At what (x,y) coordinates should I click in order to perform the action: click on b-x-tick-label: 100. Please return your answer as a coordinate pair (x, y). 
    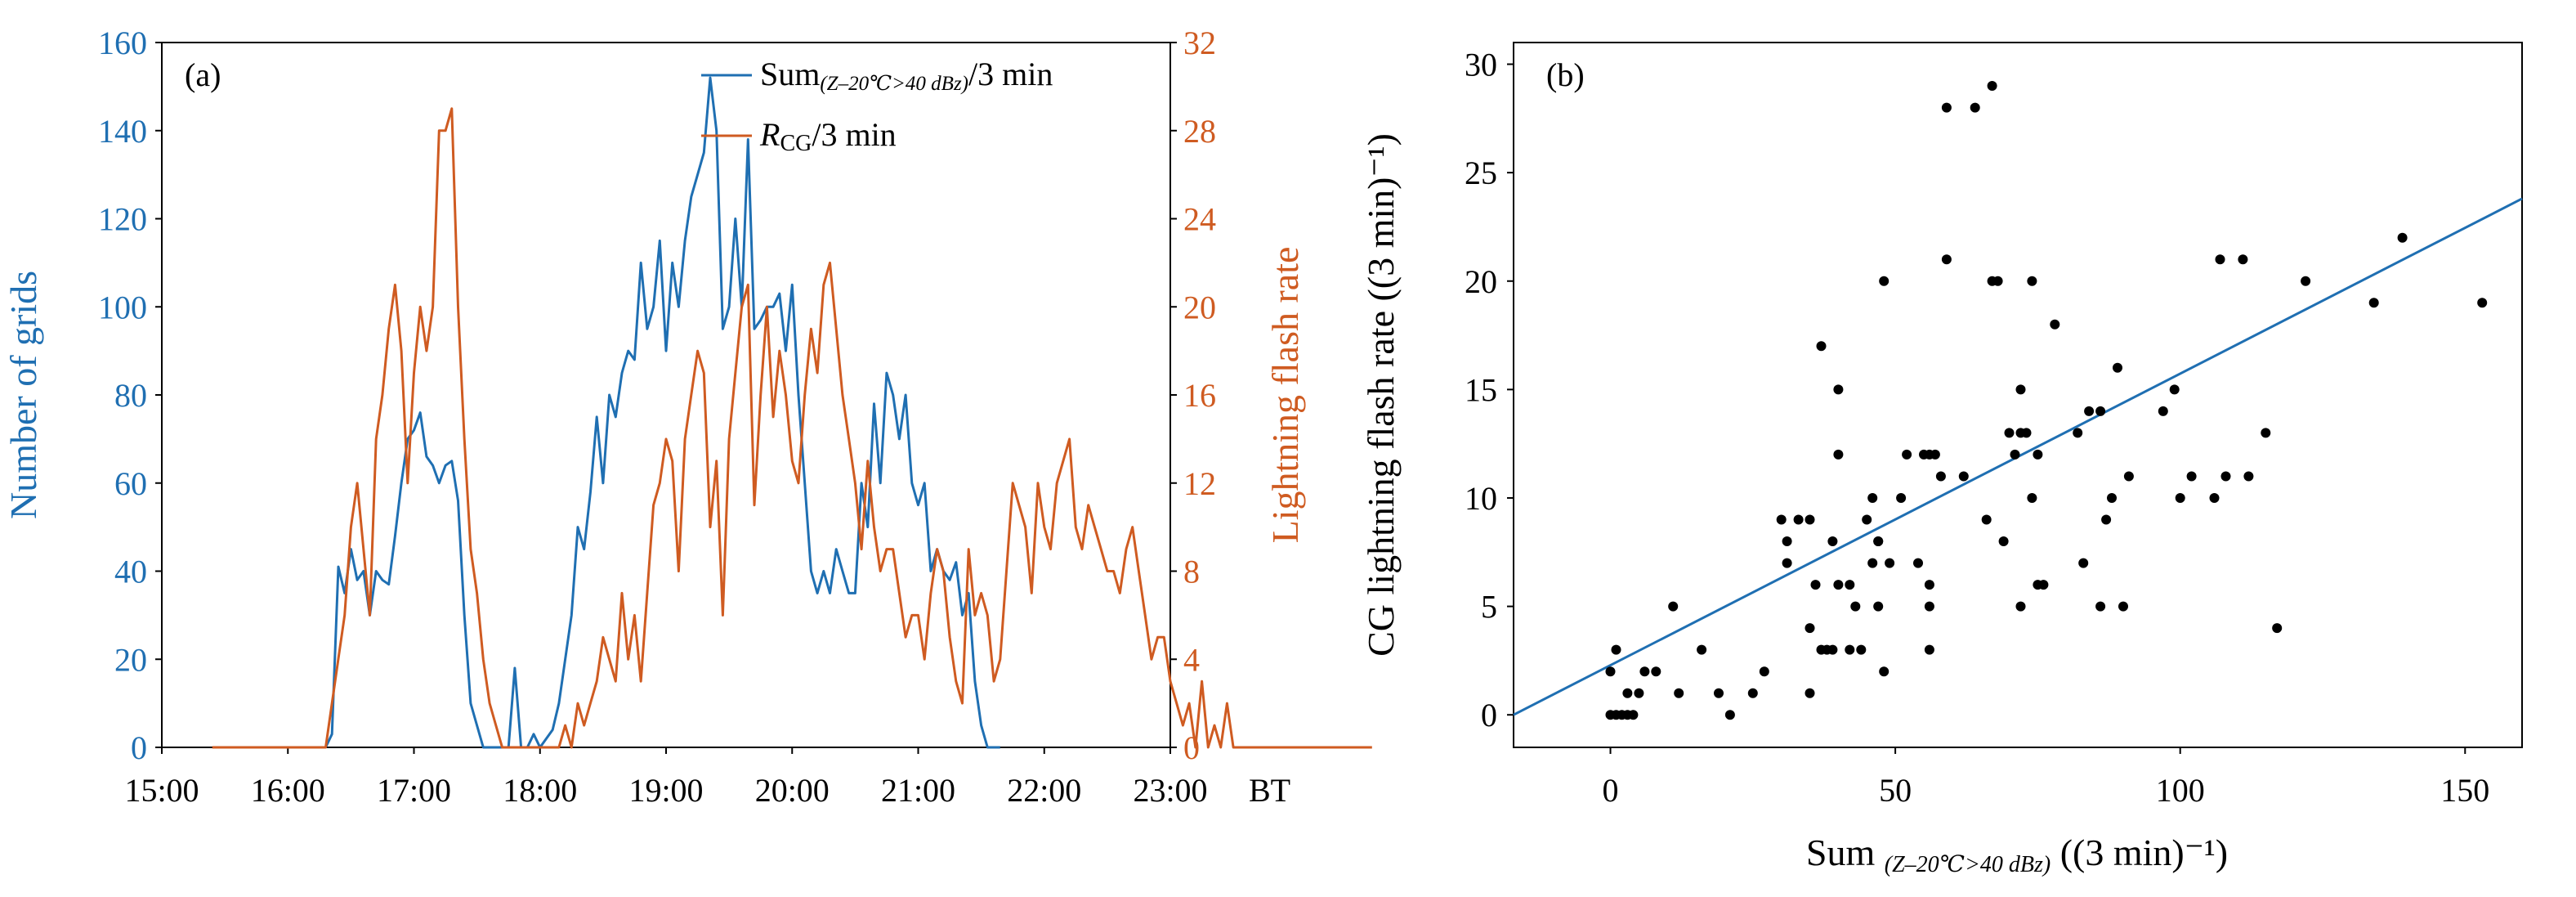
    Looking at the image, I should click on (2180, 790).